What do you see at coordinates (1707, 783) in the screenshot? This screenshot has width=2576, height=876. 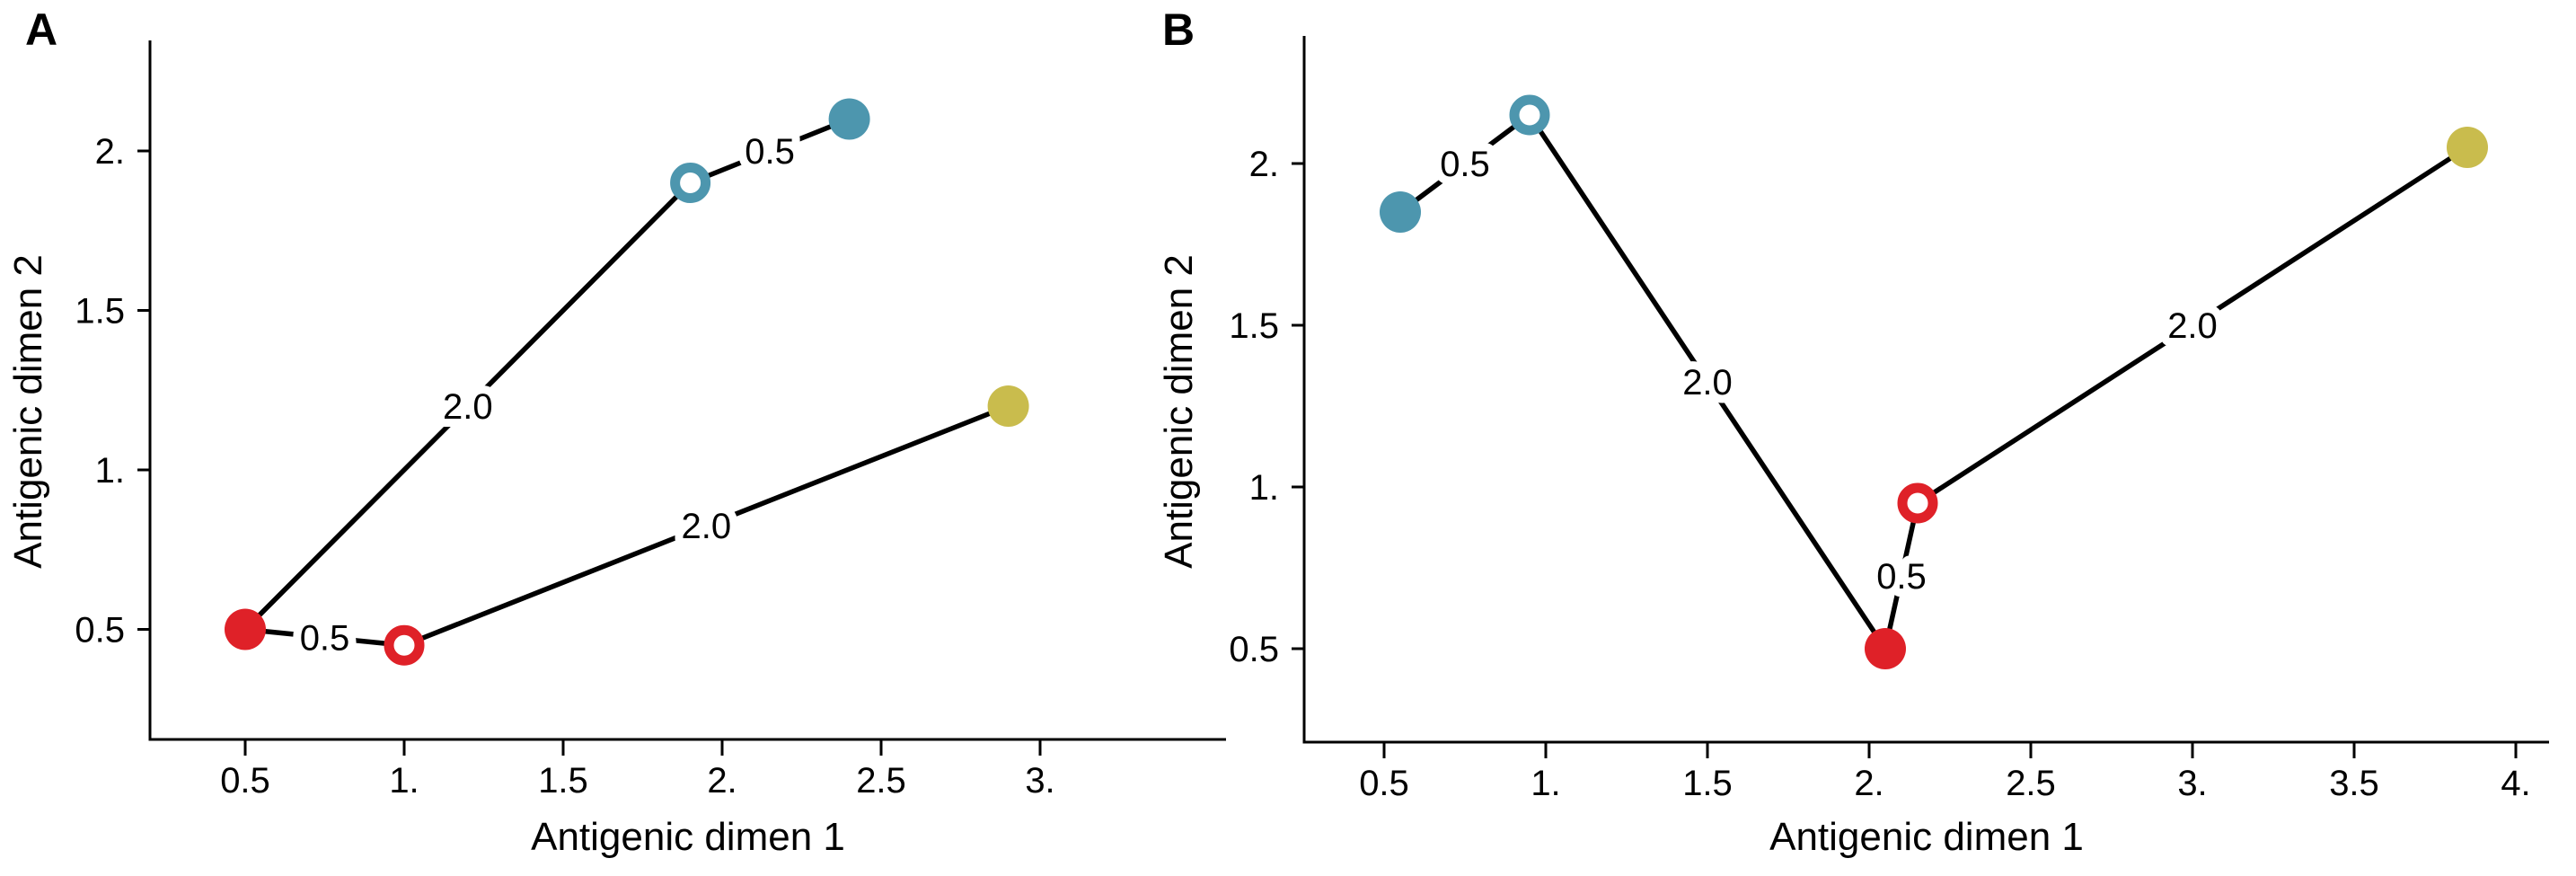 I see `panel-B-x-tick-label: 1.5` at bounding box center [1707, 783].